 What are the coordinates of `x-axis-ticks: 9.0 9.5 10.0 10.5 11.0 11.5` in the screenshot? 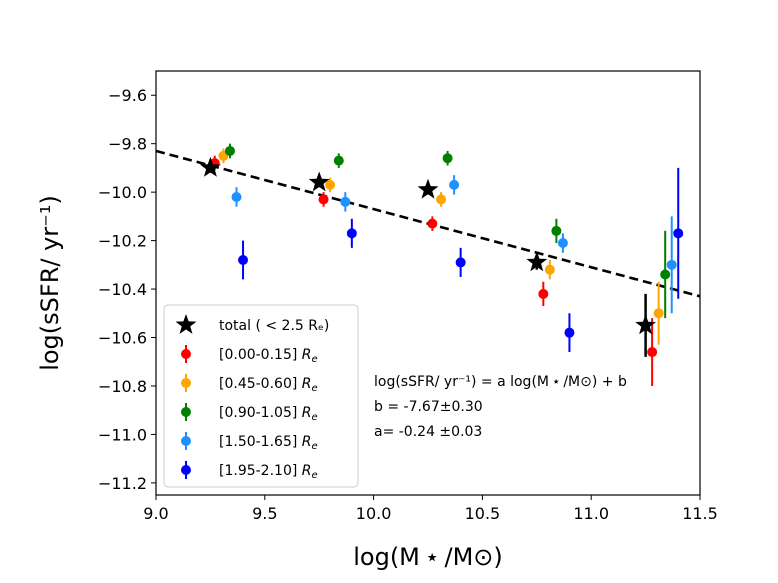 It's located at (430, 509).